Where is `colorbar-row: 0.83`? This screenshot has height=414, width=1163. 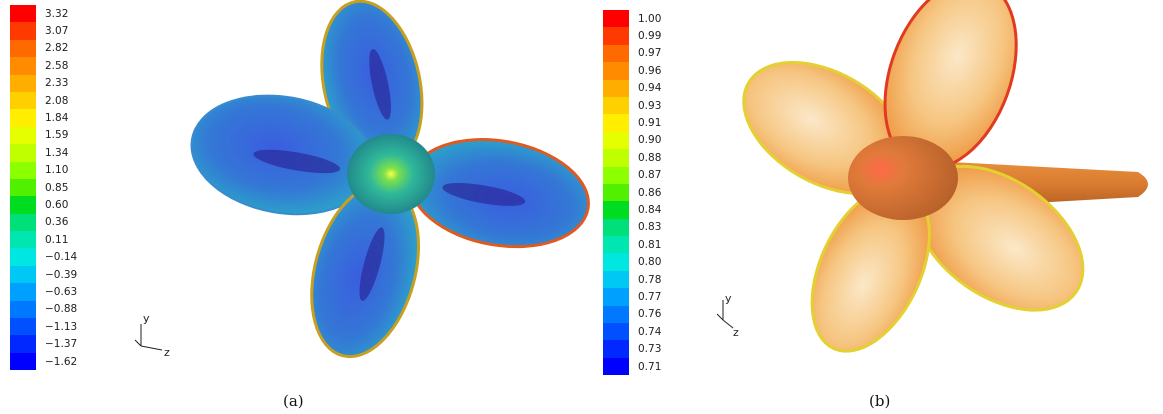
colorbar-row: 0.83 is located at coordinates (632, 227).